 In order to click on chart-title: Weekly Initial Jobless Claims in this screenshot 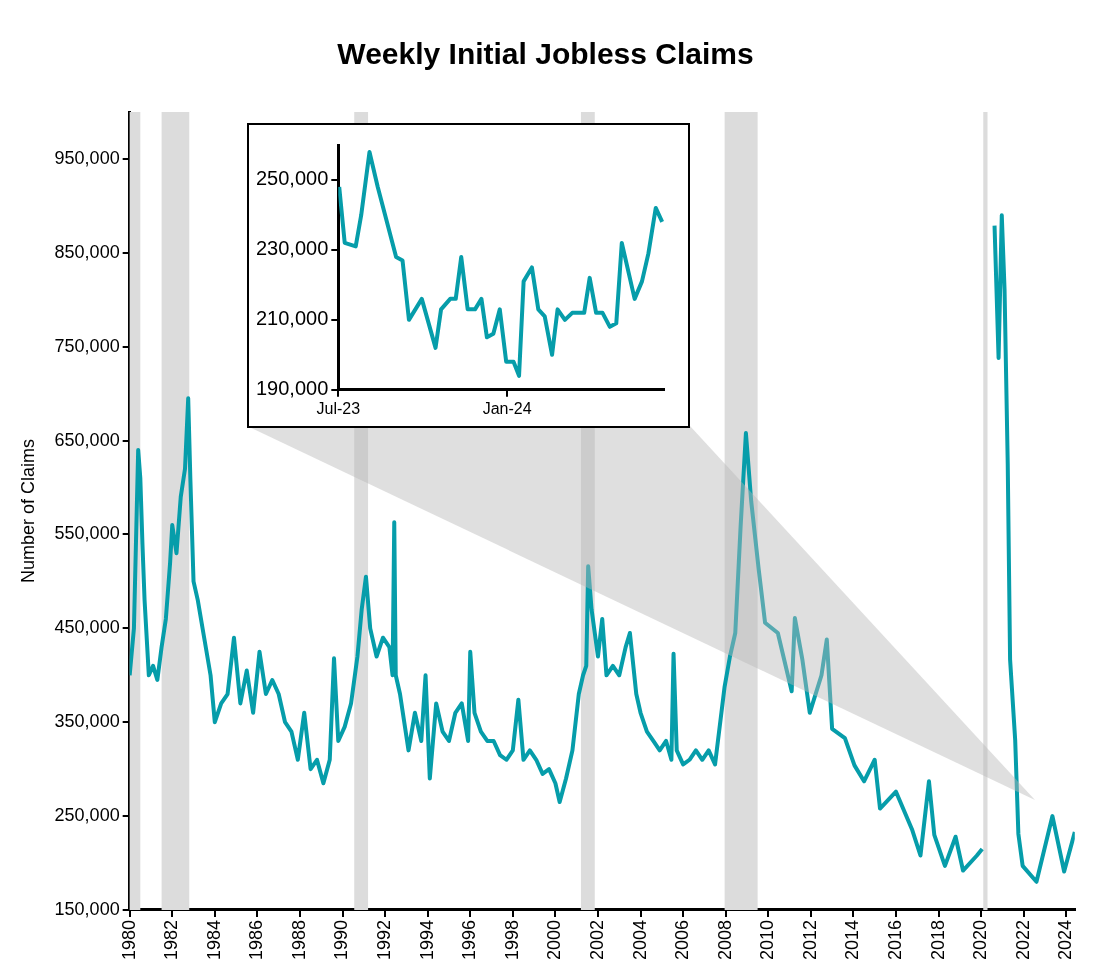, I will do `click(545, 54)`.